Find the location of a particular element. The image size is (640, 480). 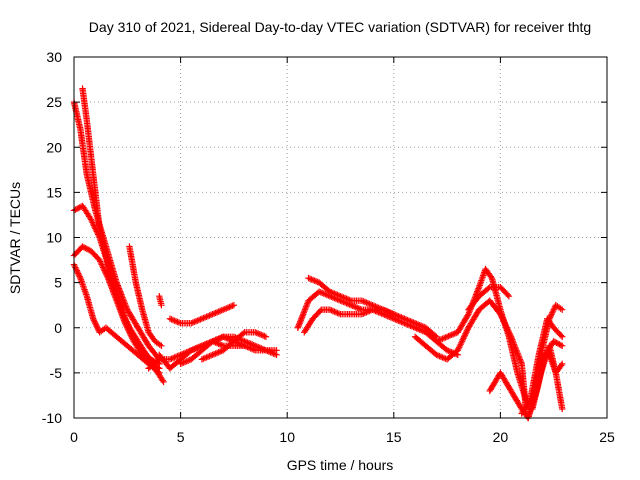

x-tick-label: 0 is located at coordinates (74, 437).